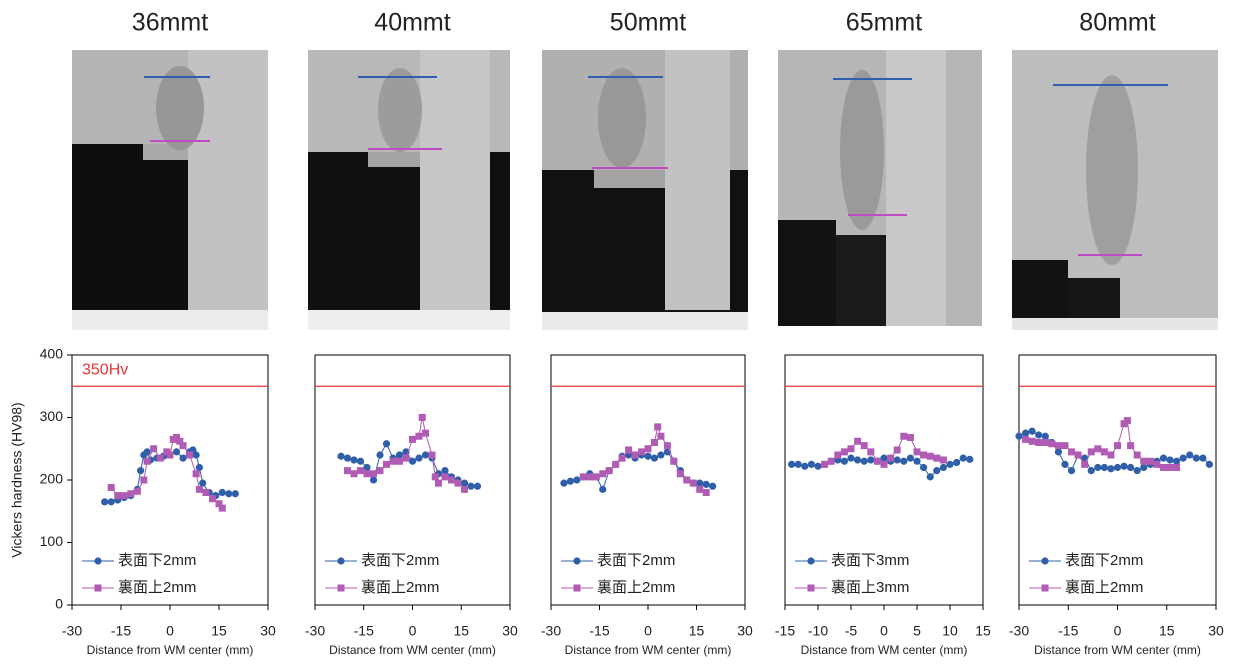  I want to click on chart-title: 36mmt, so click(170, 23).